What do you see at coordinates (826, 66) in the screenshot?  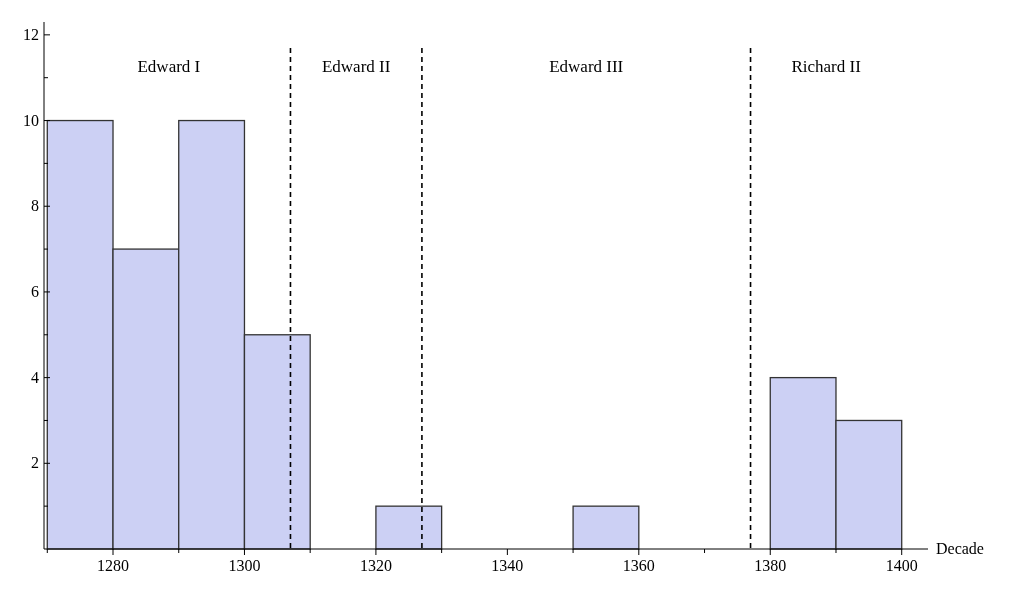 I see `annotation: Richard II` at bounding box center [826, 66].